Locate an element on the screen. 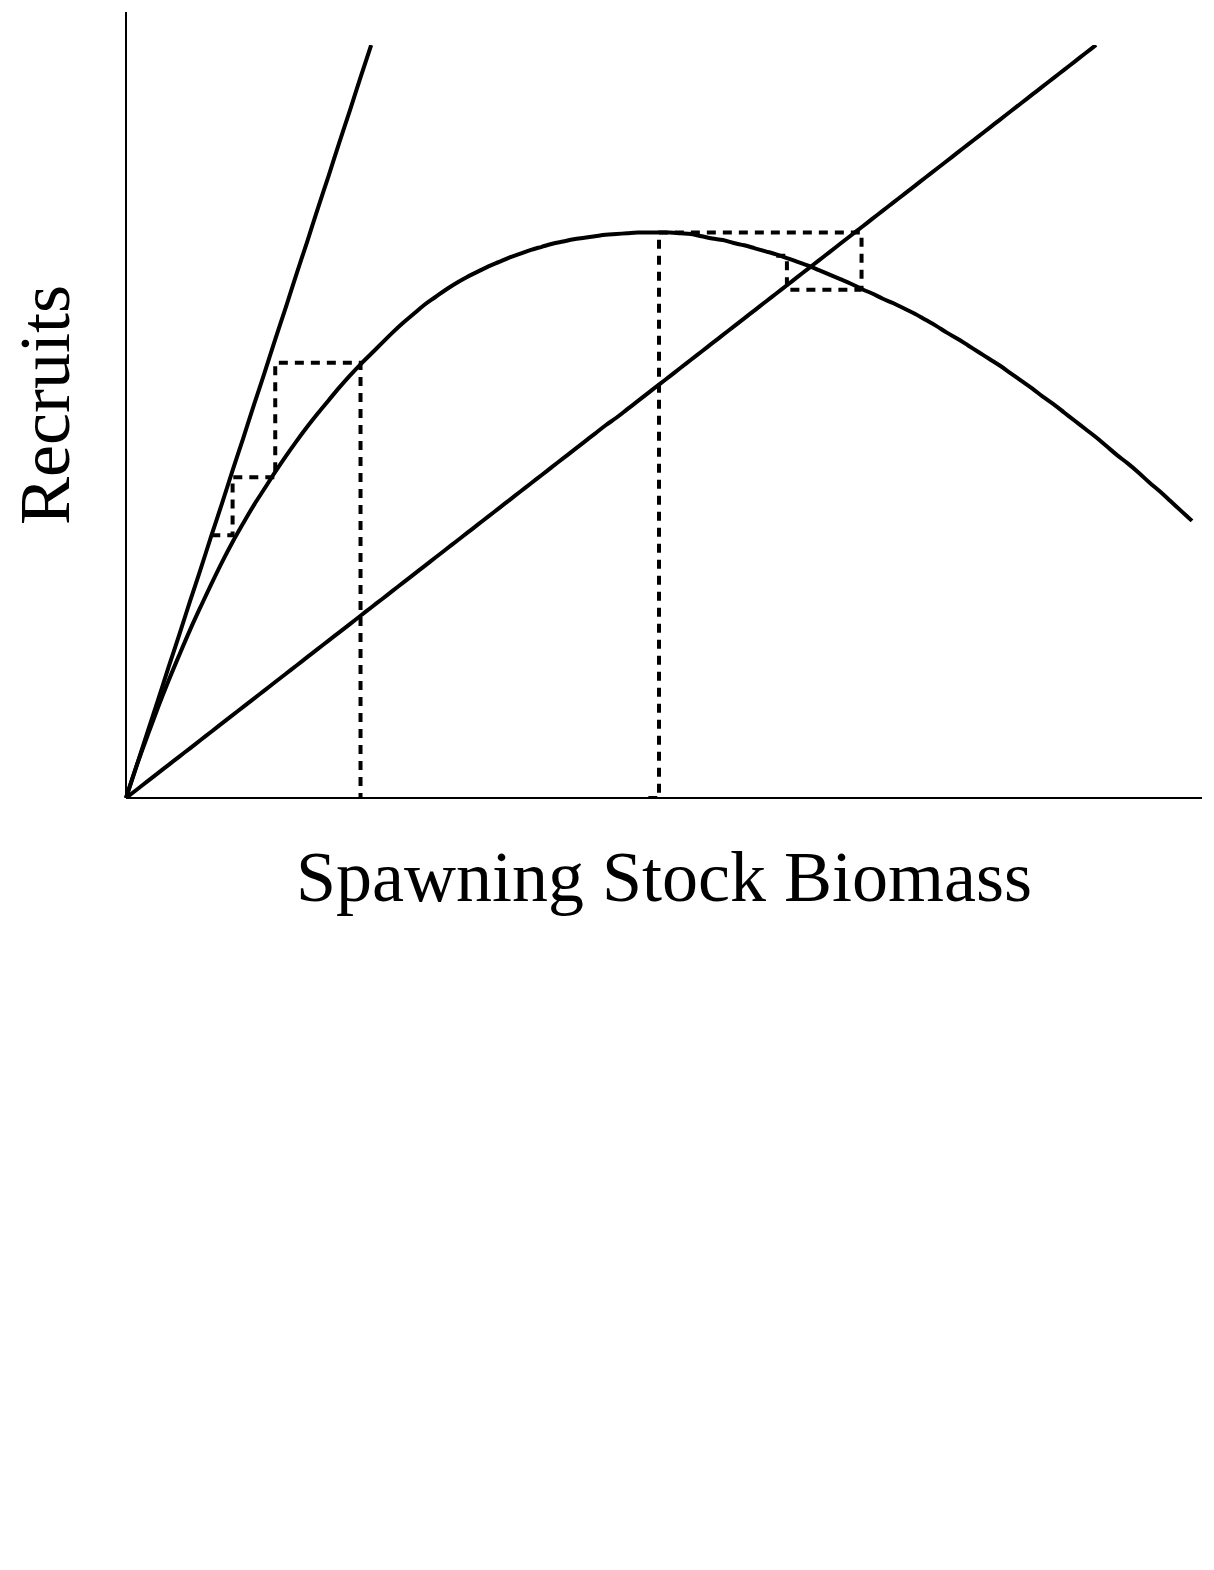  y-axis-title: Recruits is located at coordinates (45, 405).